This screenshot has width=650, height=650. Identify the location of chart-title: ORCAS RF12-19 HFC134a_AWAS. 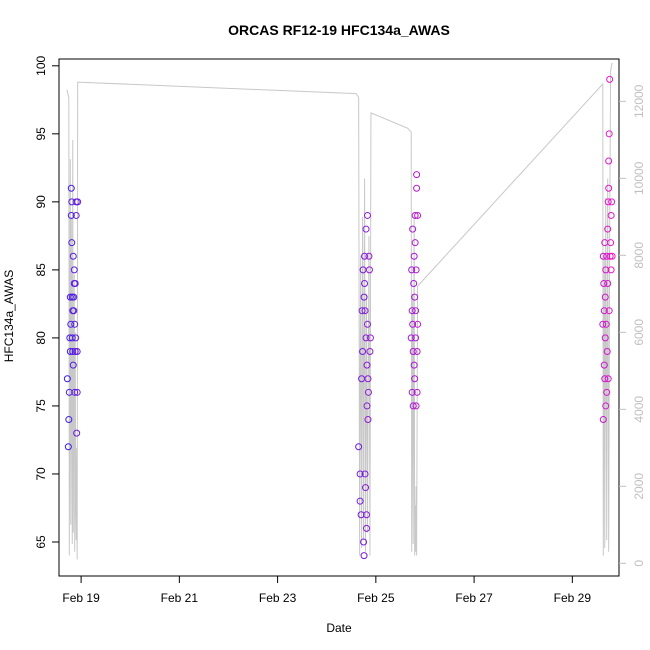
(339, 30).